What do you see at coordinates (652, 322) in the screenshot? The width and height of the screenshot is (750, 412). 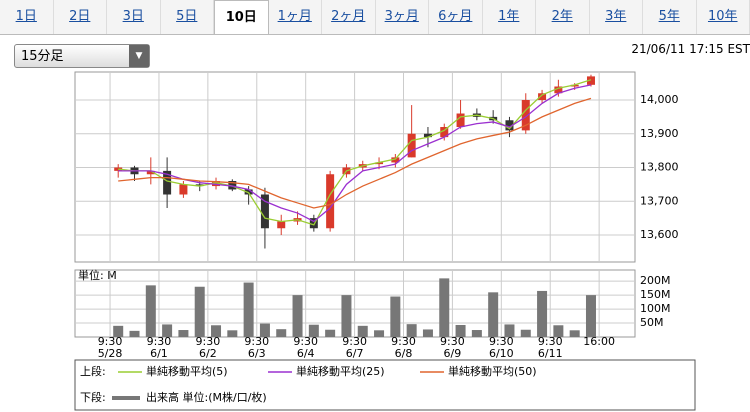 I see `y-tick-label: 50M` at bounding box center [652, 322].